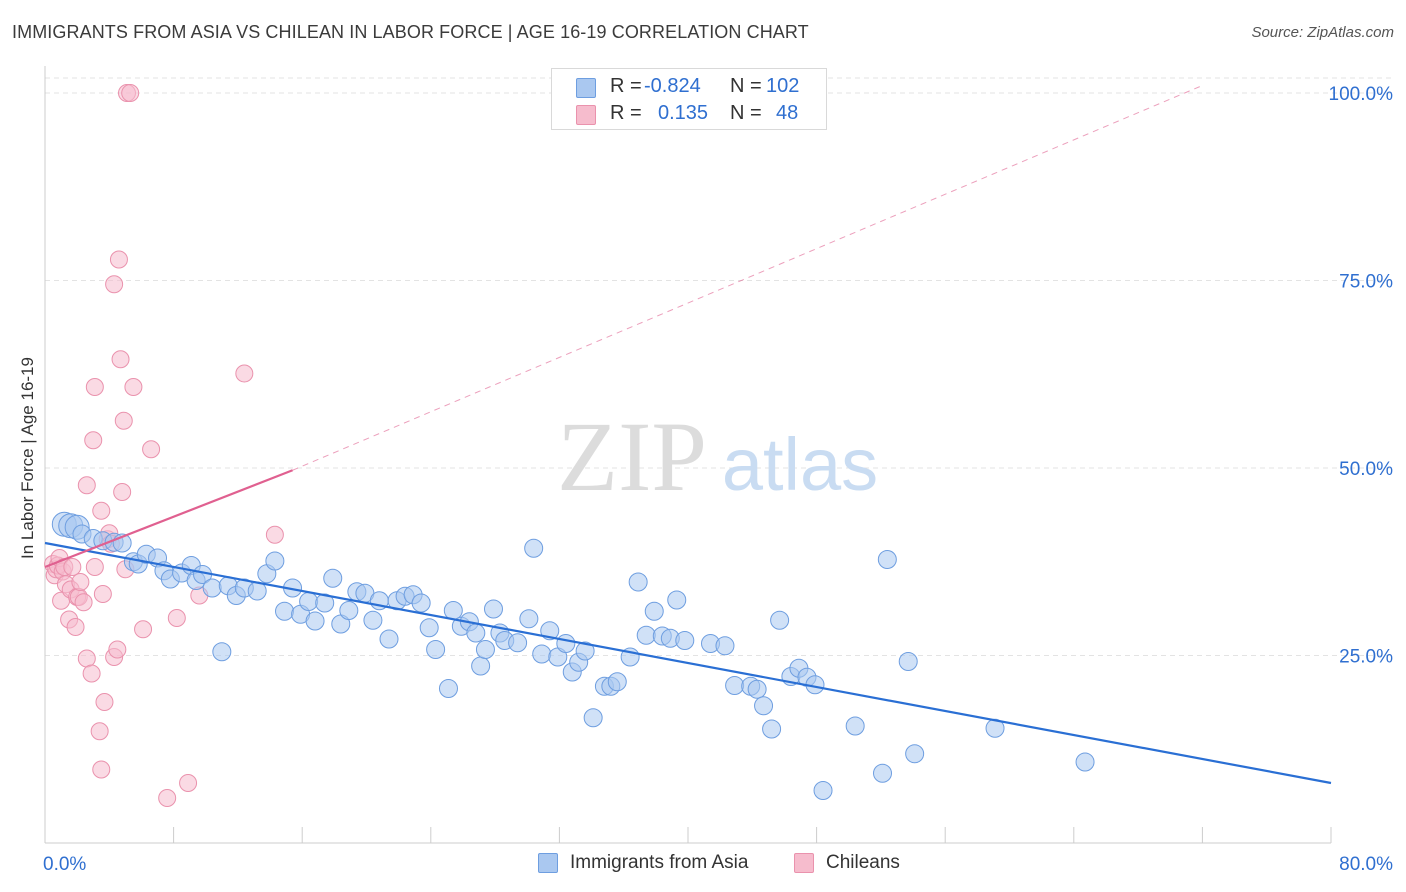 The image size is (1406, 892). Describe the element at coordinates (672, 86) in the screenshot. I see `legend-r-value: -0.824` at that location.